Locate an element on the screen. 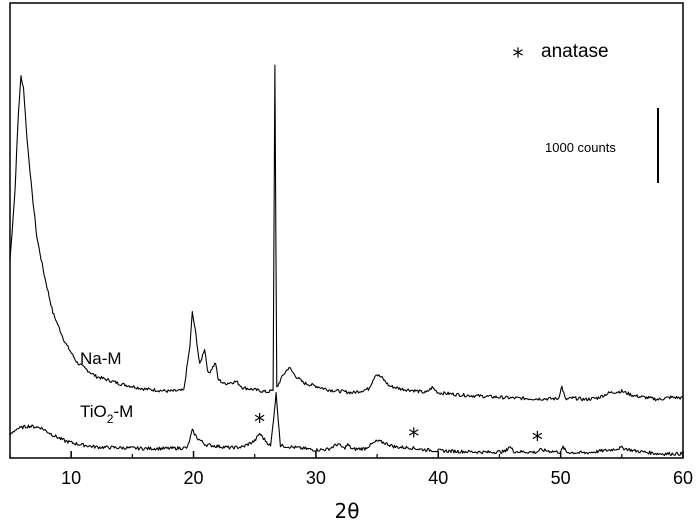 The height and width of the screenshot is (527, 699). x-tick-label: 40 is located at coordinates (438, 478).